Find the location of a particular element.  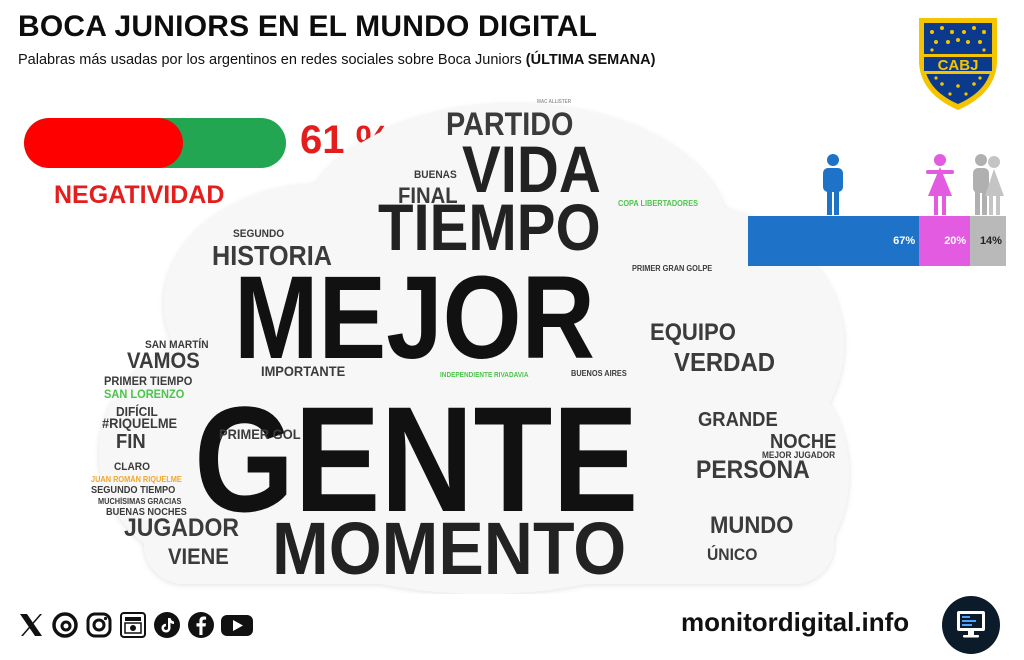

word-cloud-term: VERDAD is located at coordinates (725, 362).